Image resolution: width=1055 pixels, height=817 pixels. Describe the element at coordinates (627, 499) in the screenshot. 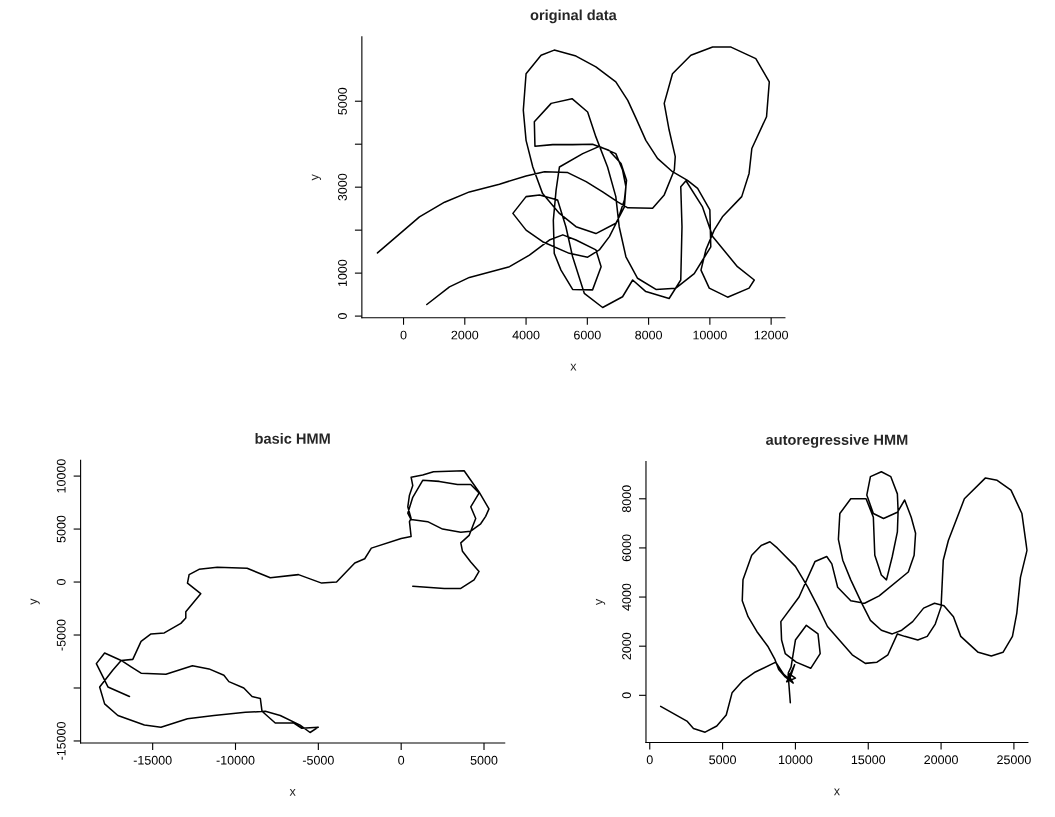

I see `y-tick-label: 8000` at that location.